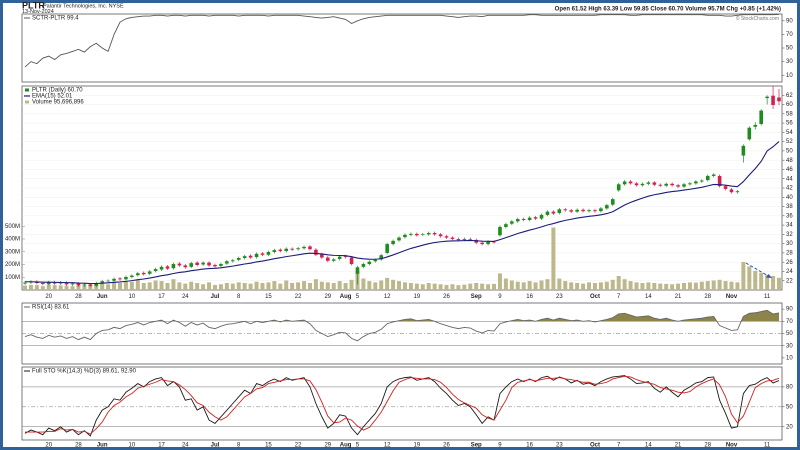 This screenshot has height=450, width=800. Describe the element at coordinates (12, 252) in the screenshot. I see `volume-tick-label: 300M` at that location.